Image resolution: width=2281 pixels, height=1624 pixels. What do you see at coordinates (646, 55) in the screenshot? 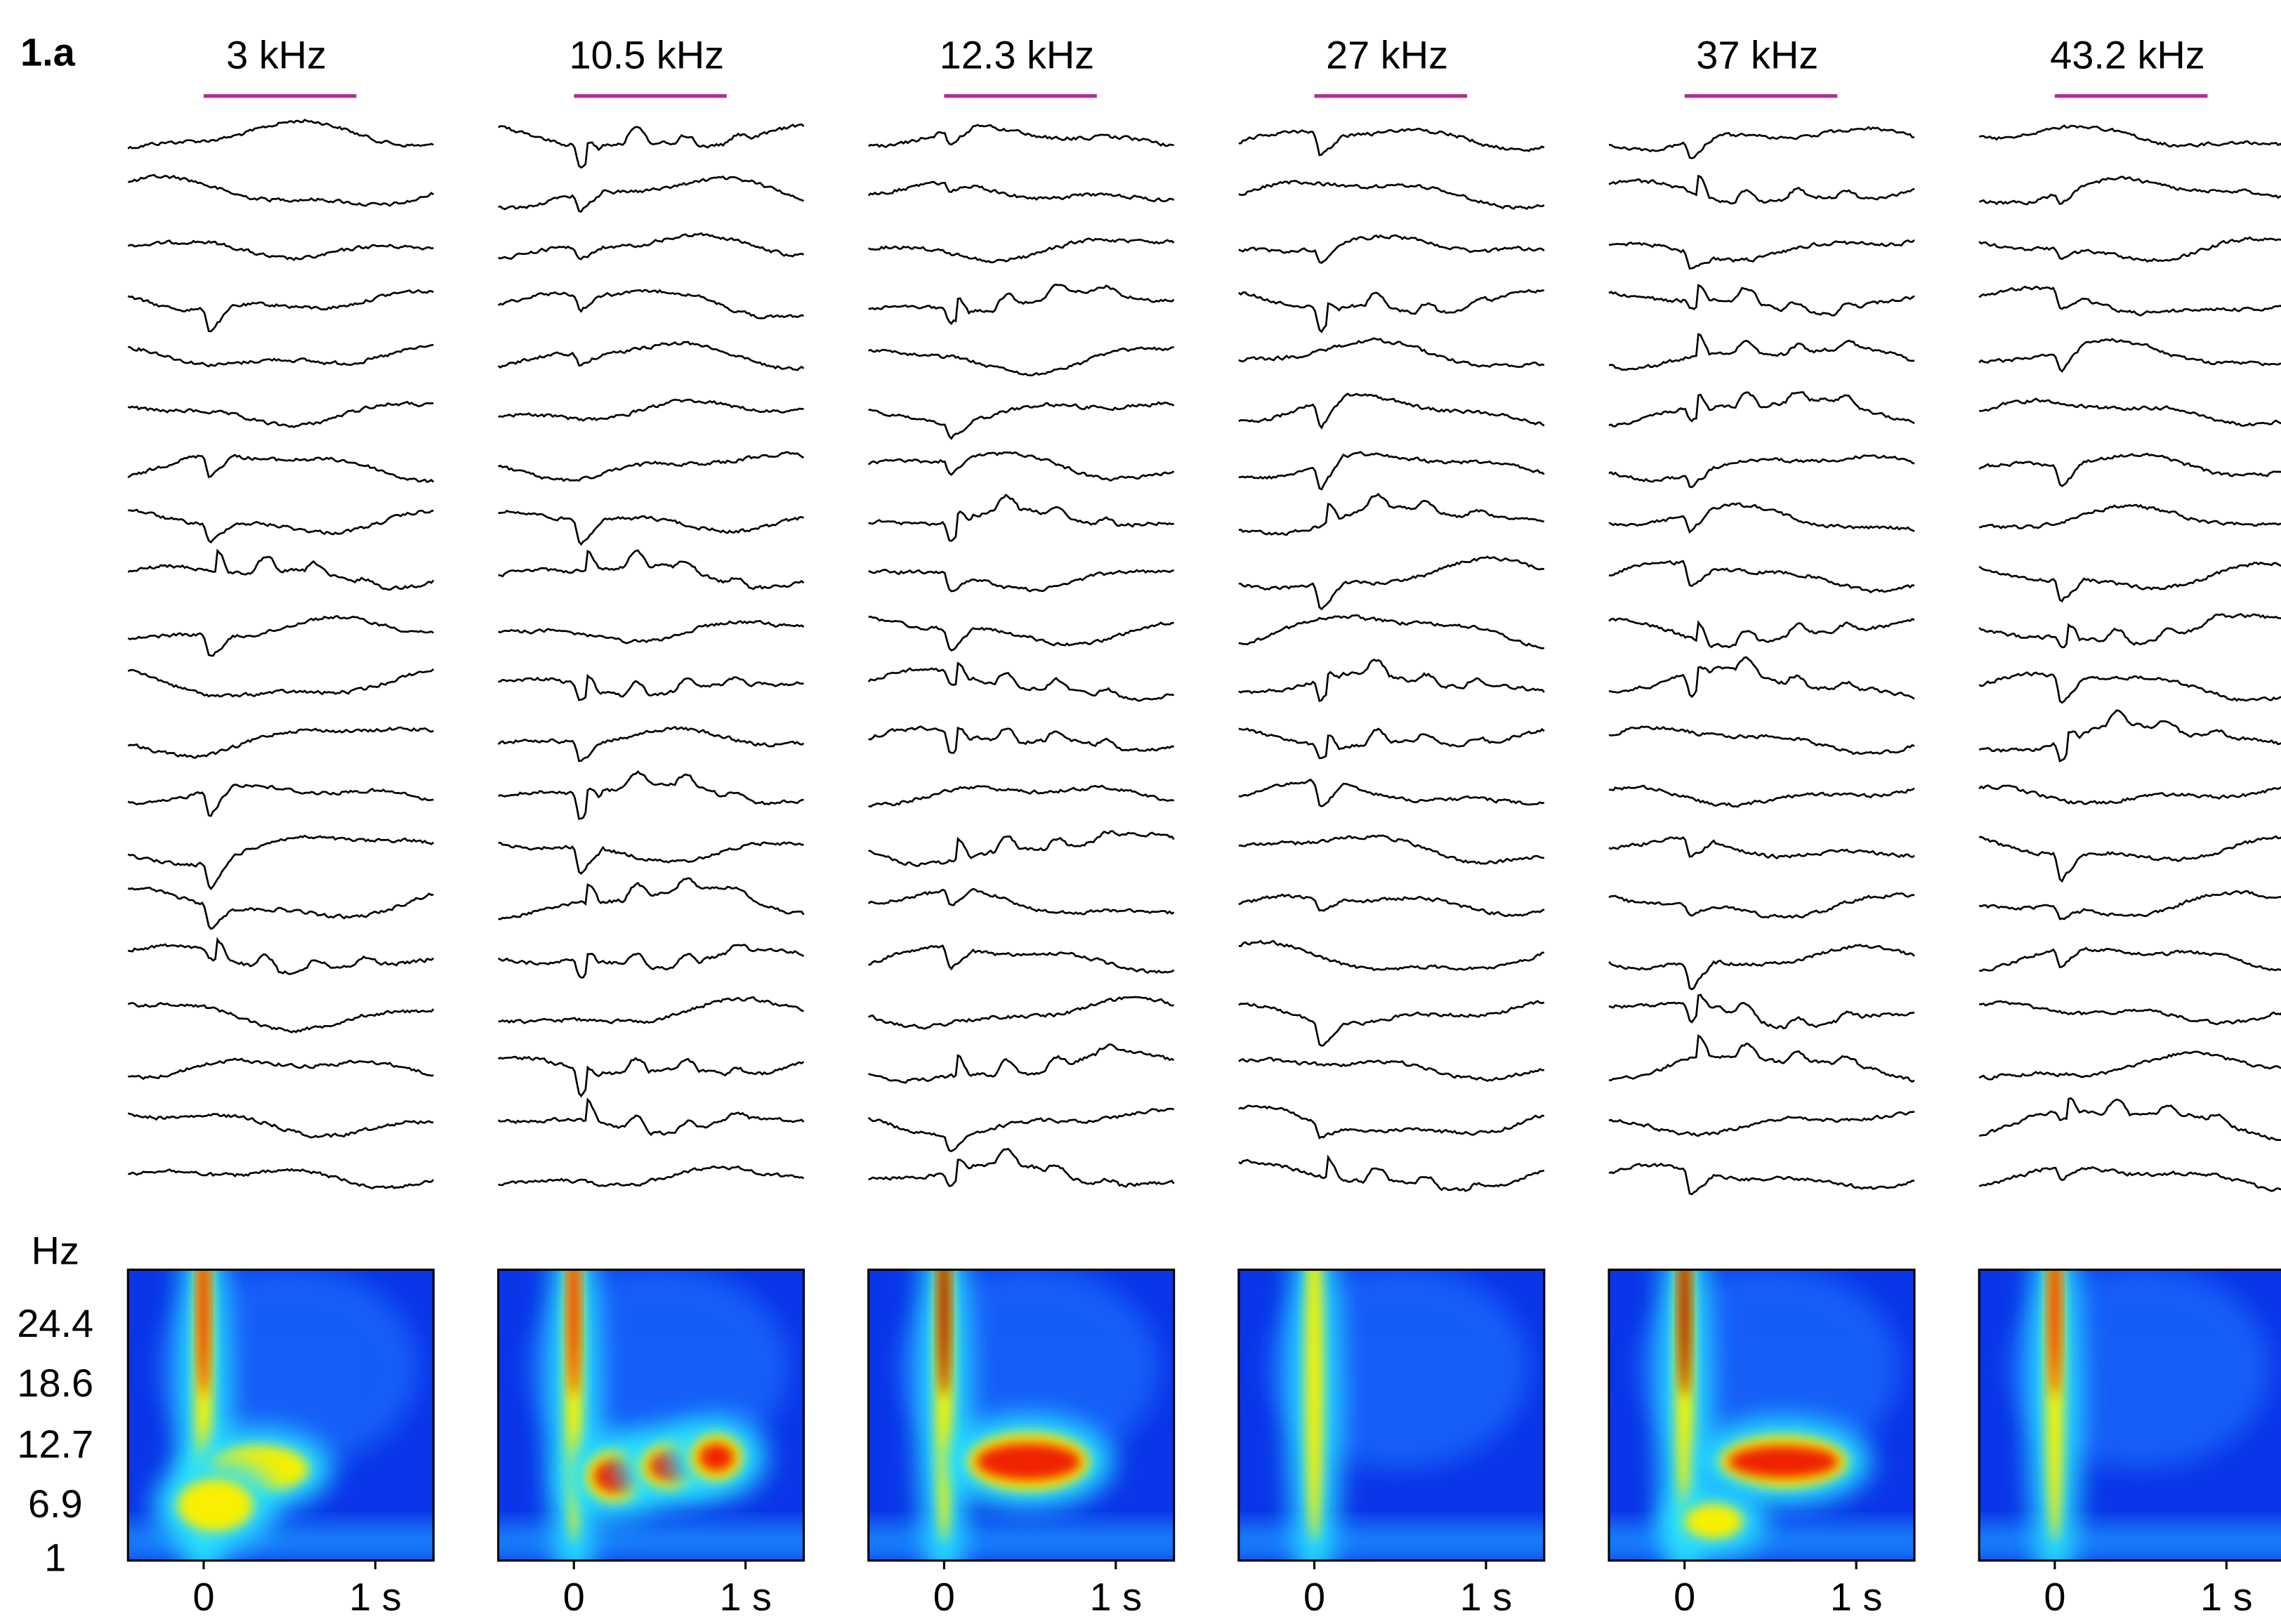
I see `column-title: 10.5 kHz` at bounding box center [646, 55].